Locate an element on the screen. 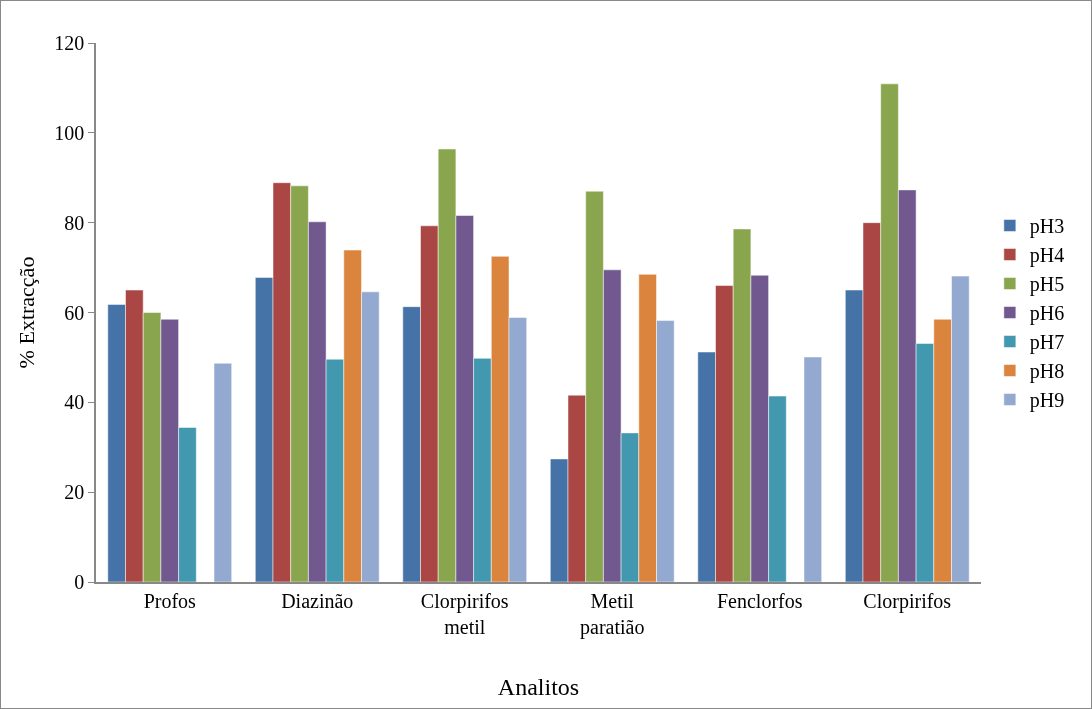 Image resolution: width=1092 pixels, height=709 pixels. x-tick-label: Metil paratião is located at coordinates (612, 614).